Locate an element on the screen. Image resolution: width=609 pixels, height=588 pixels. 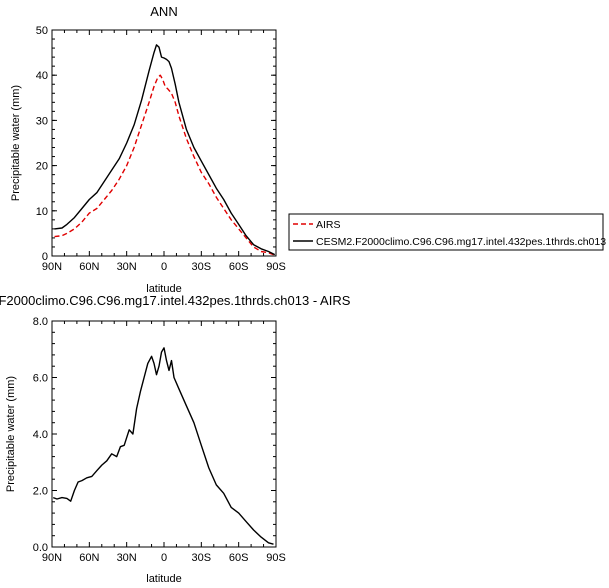
top-series-line-airs is located at coordinates (165, 165).